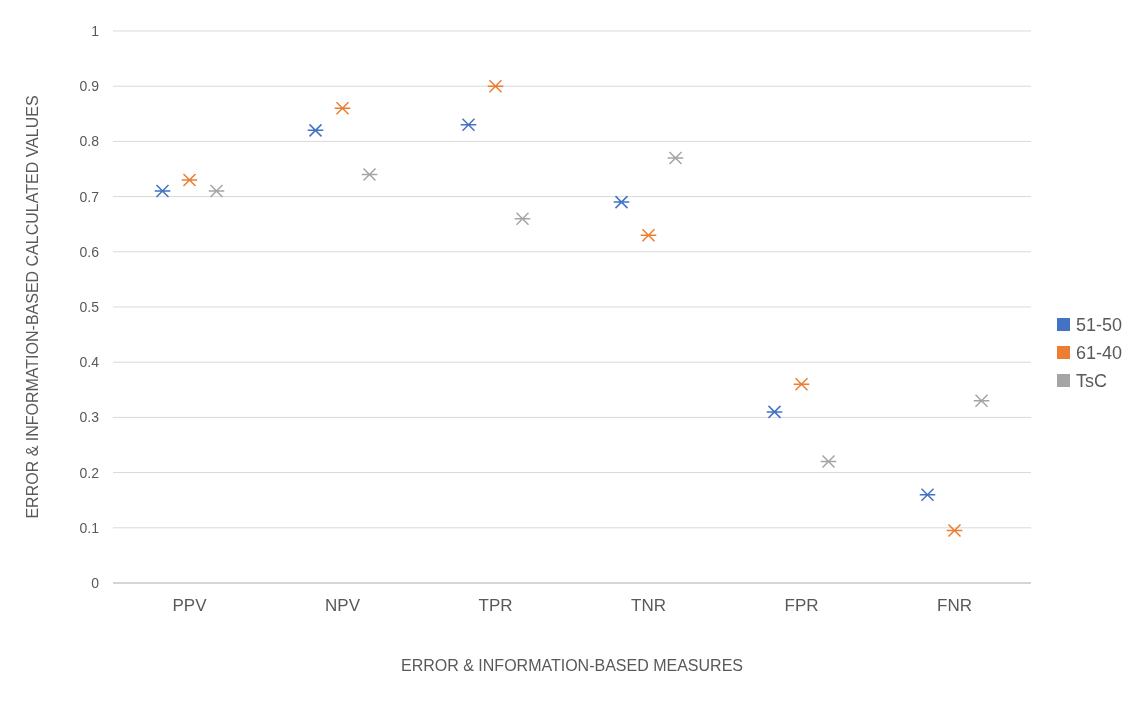  What do you see at coordinates (801, 605) in the screenshot?
I see `x-tick-label: FPR` at bounding box center [801, 605].